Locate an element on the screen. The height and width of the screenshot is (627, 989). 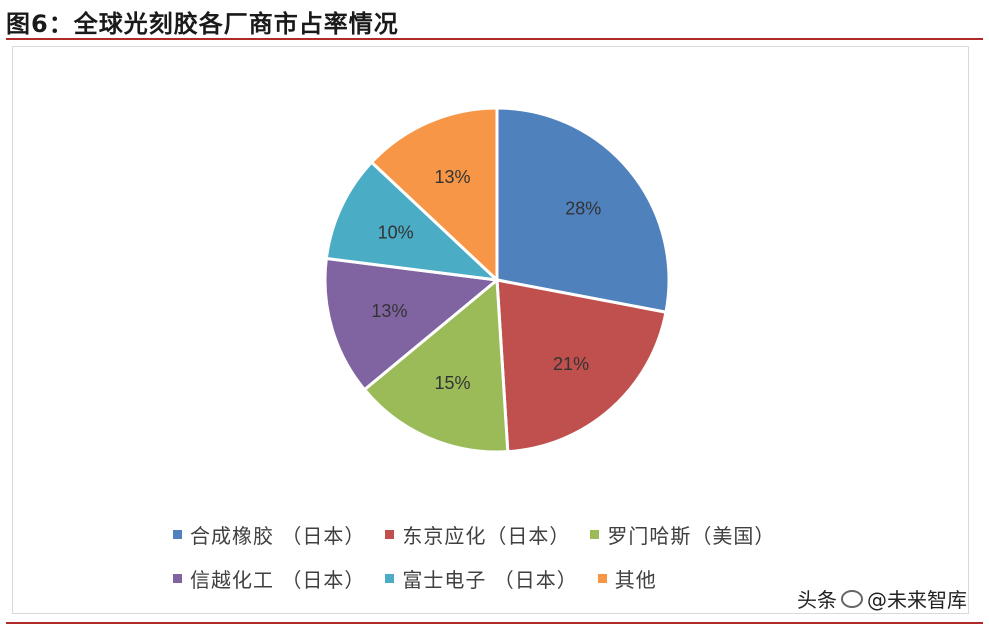
pie-slice-label-2: 15% is located at coordinates (453, 383).